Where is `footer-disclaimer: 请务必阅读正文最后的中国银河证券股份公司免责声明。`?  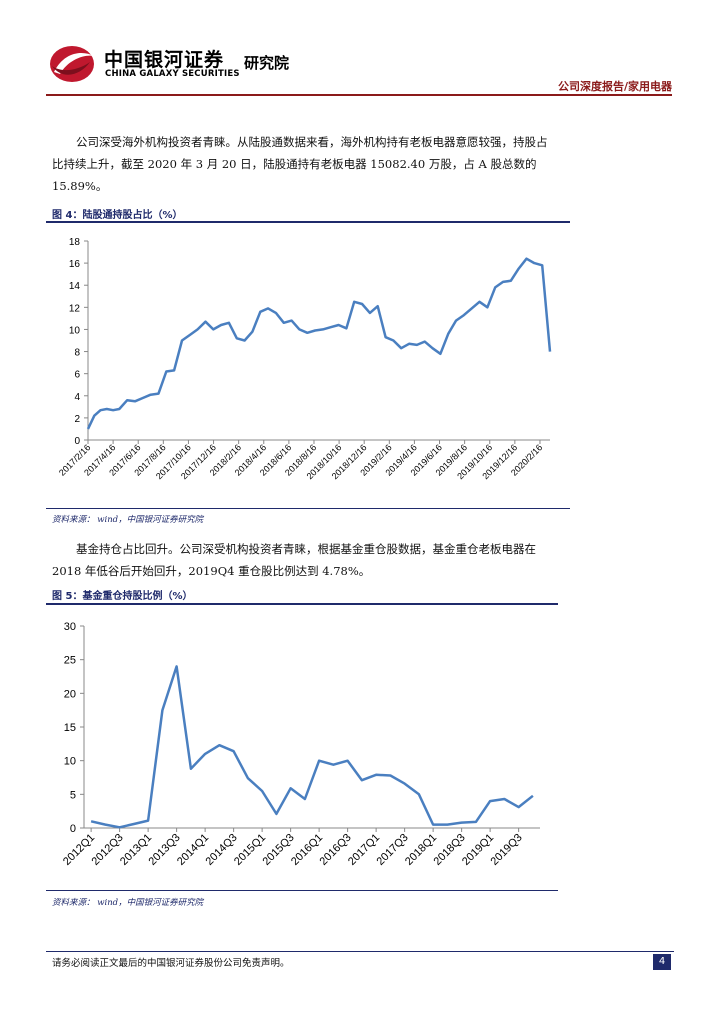 footer-disclaimer: 请务必阅读正文最后的中国银河证券股份公司免责声明。 is located at coordinates (171, 963).